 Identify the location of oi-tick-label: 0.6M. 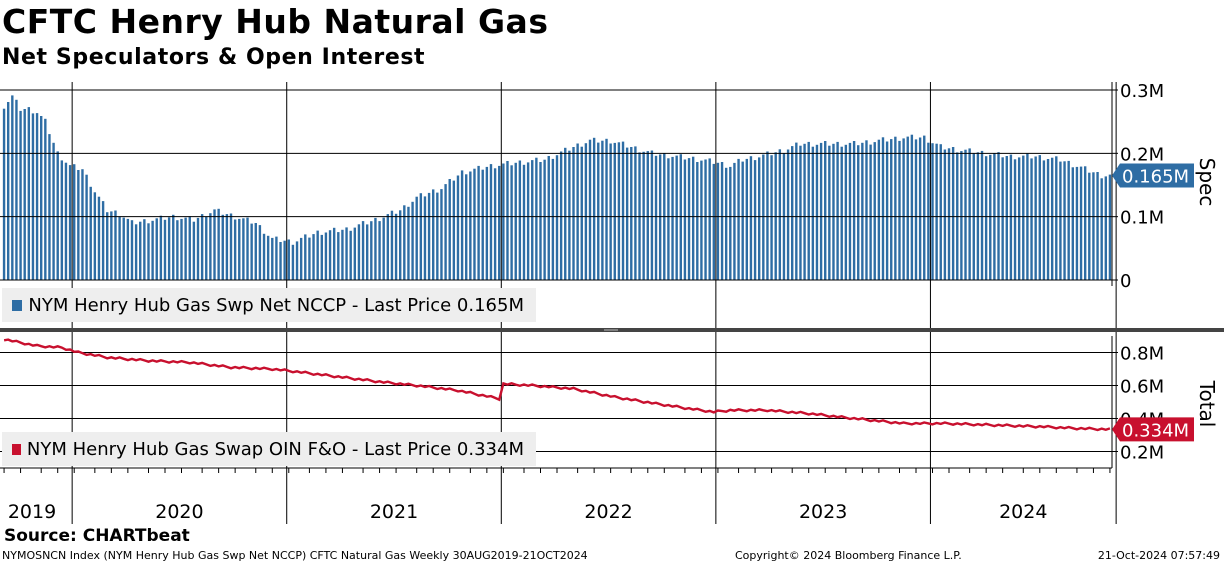
(1142, 387).